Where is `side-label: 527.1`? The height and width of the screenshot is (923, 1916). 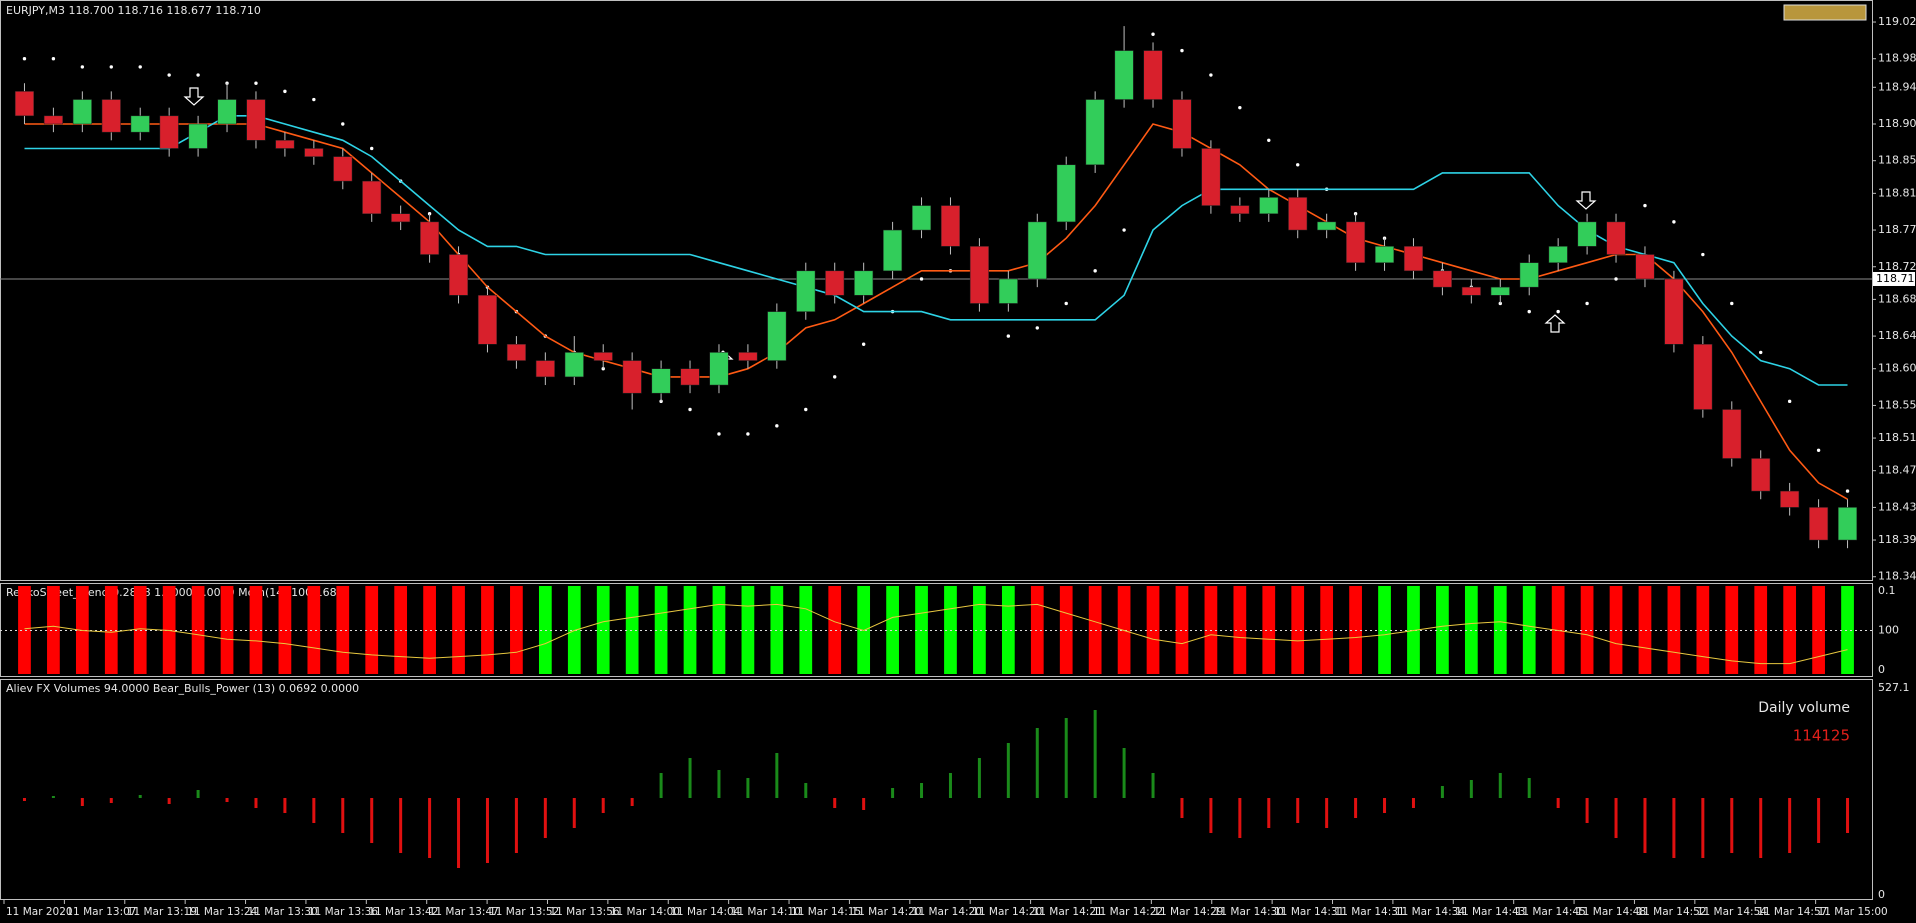
side-label: 527.1 is located at coordinates (1894, 687).